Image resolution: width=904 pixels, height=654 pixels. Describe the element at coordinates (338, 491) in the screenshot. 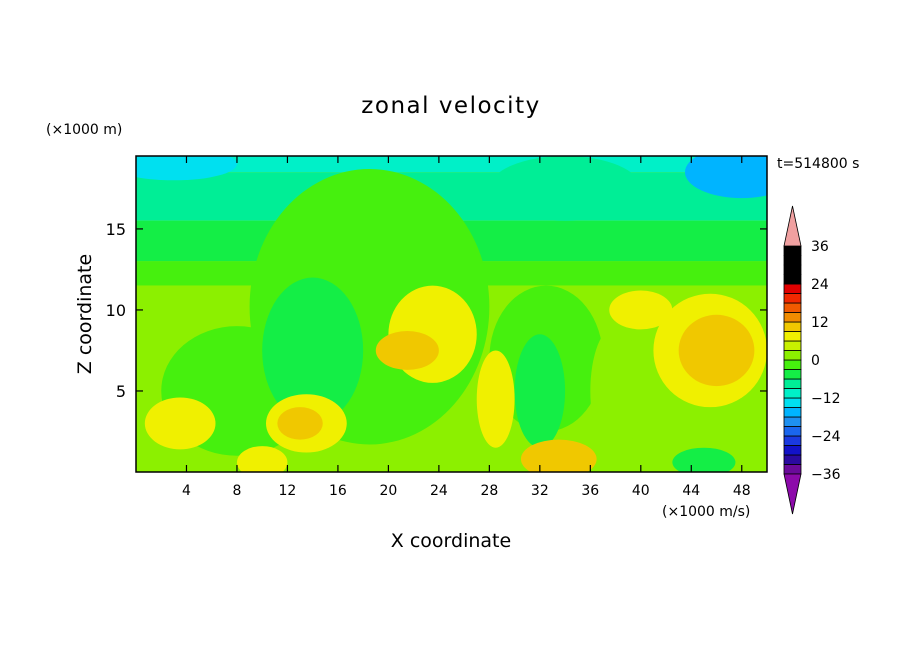

I see `x-tick-label: 16` at that location.